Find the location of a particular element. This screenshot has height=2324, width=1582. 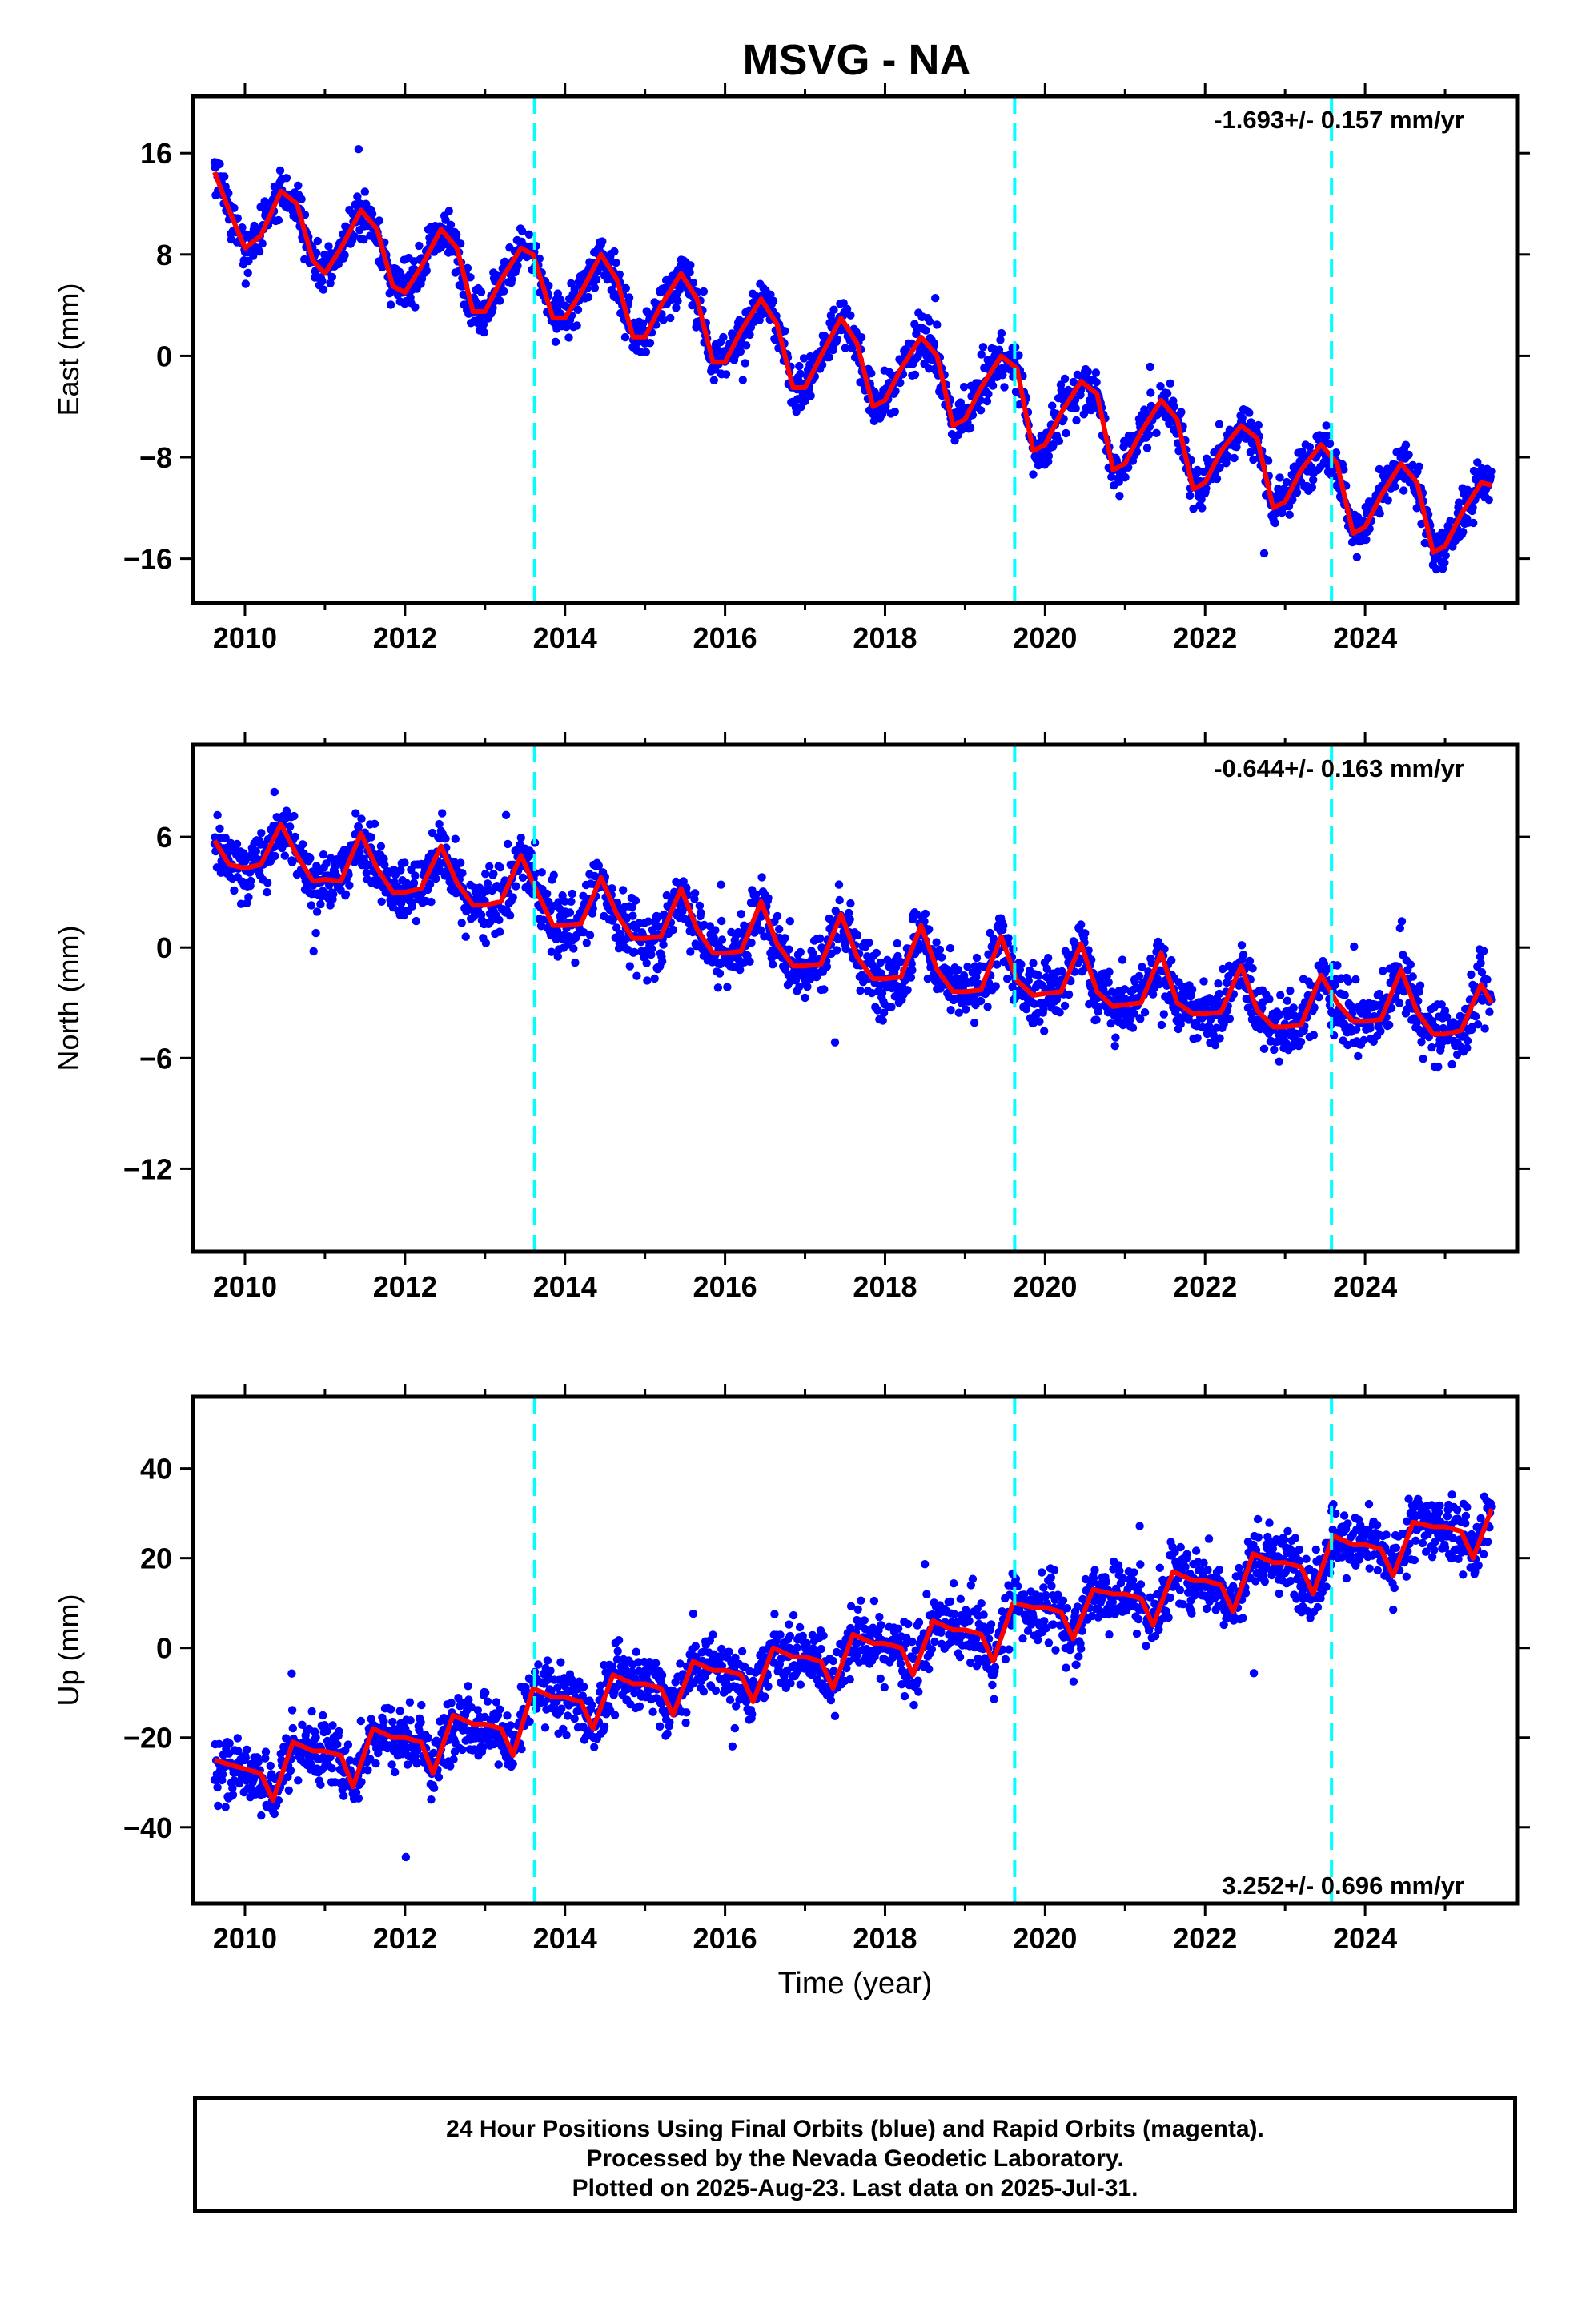

x-tick-label: 2016 is located at coordinates (725, 637).